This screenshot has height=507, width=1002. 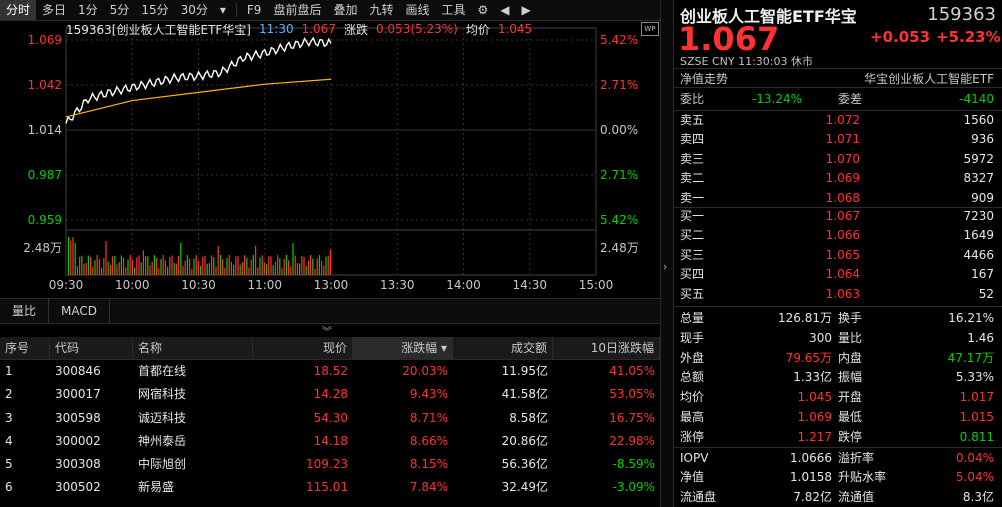 What do you see at coordinates (650, 29) in the screenshot?
I see `wp-icon: WP` at bounding box center [650, 29].